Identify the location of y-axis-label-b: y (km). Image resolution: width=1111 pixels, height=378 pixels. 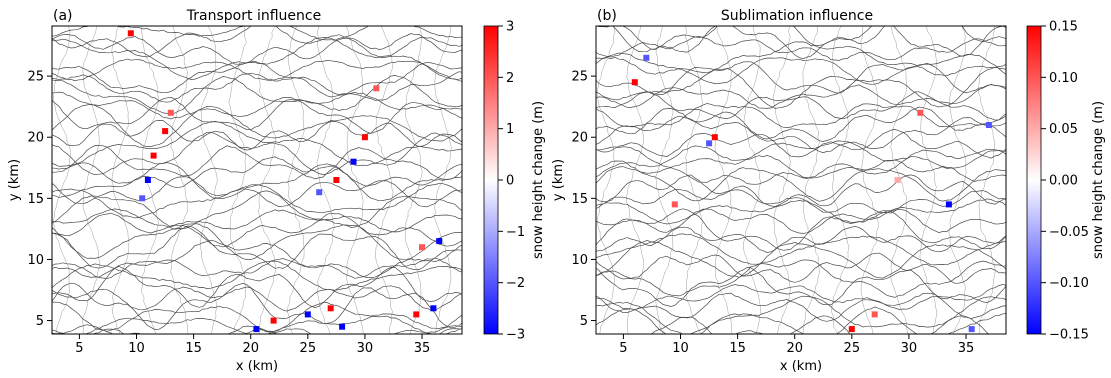
(558, 180).